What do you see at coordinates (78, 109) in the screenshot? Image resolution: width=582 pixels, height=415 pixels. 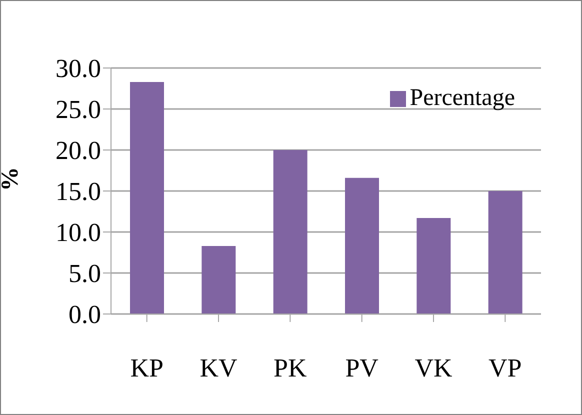 I see `y-tick-label: 25.0` at bounding box center [78, 109].